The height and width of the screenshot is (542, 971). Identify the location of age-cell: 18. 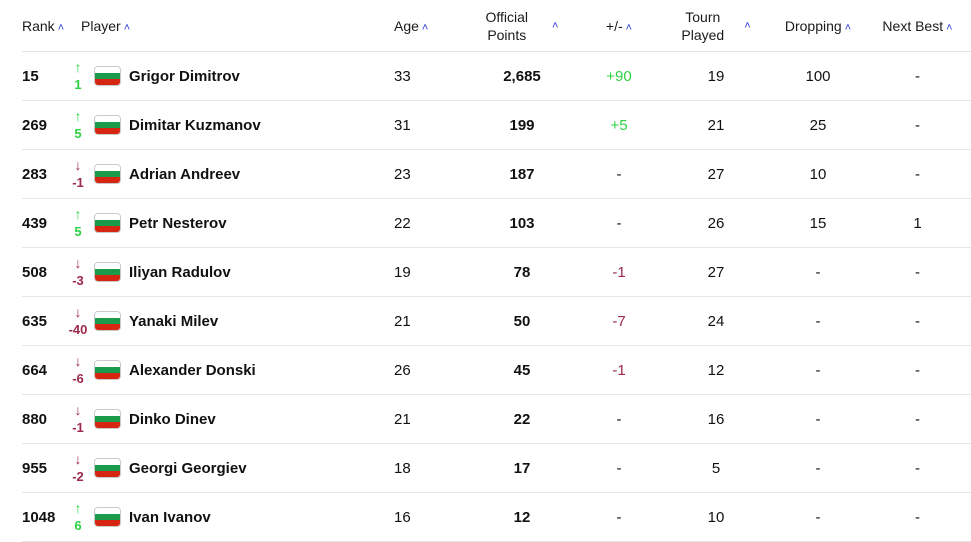
(426, 468).